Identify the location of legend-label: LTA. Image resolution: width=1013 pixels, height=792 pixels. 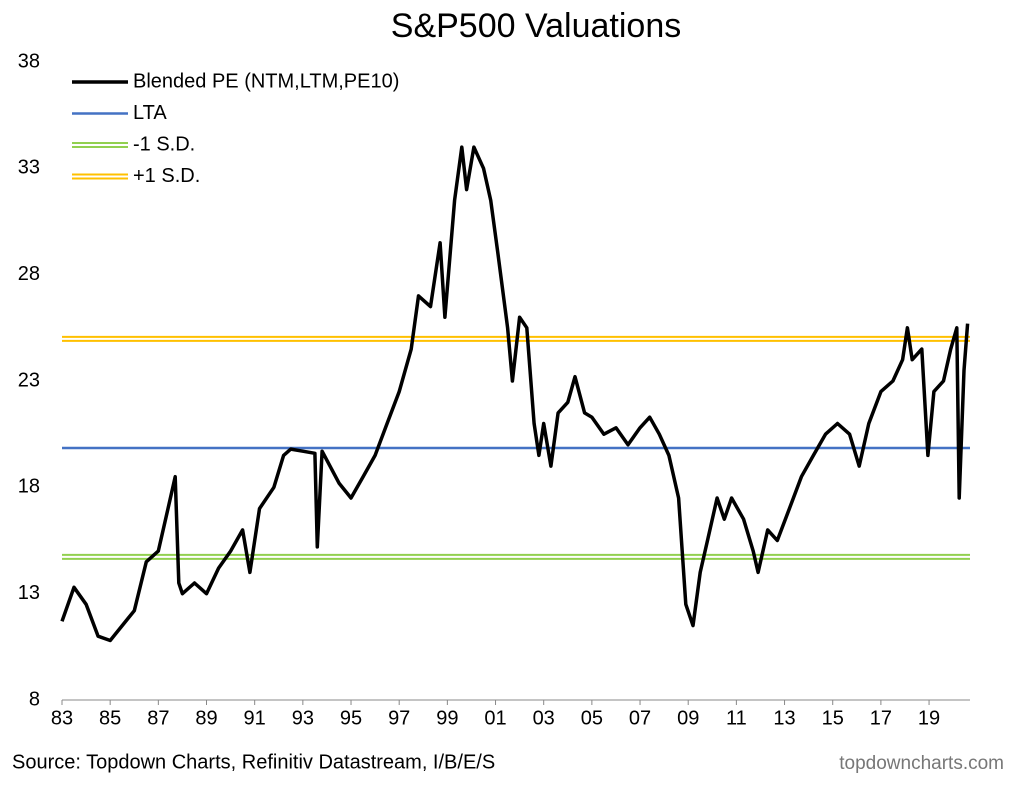
(150, 113).